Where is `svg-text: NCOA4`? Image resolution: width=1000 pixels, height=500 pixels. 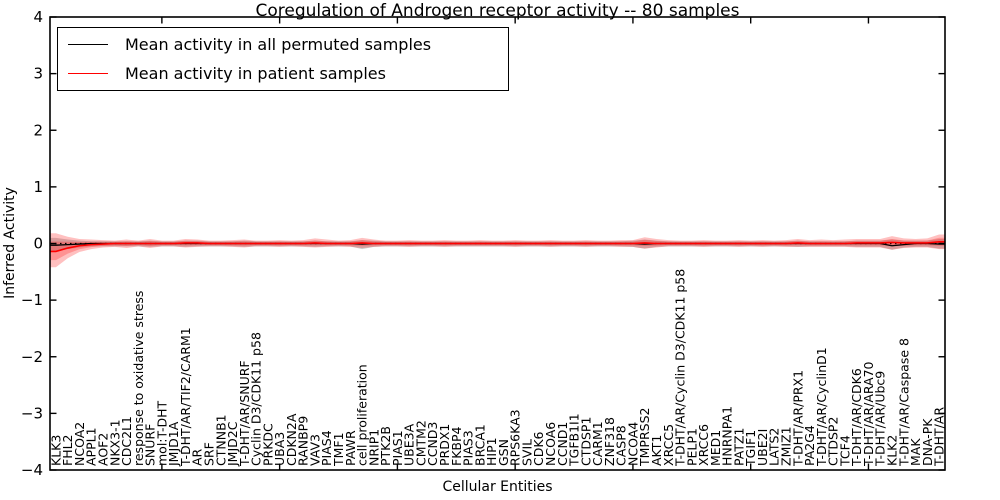
svg-text: NCOA4 is located at coordinates (632, 444).